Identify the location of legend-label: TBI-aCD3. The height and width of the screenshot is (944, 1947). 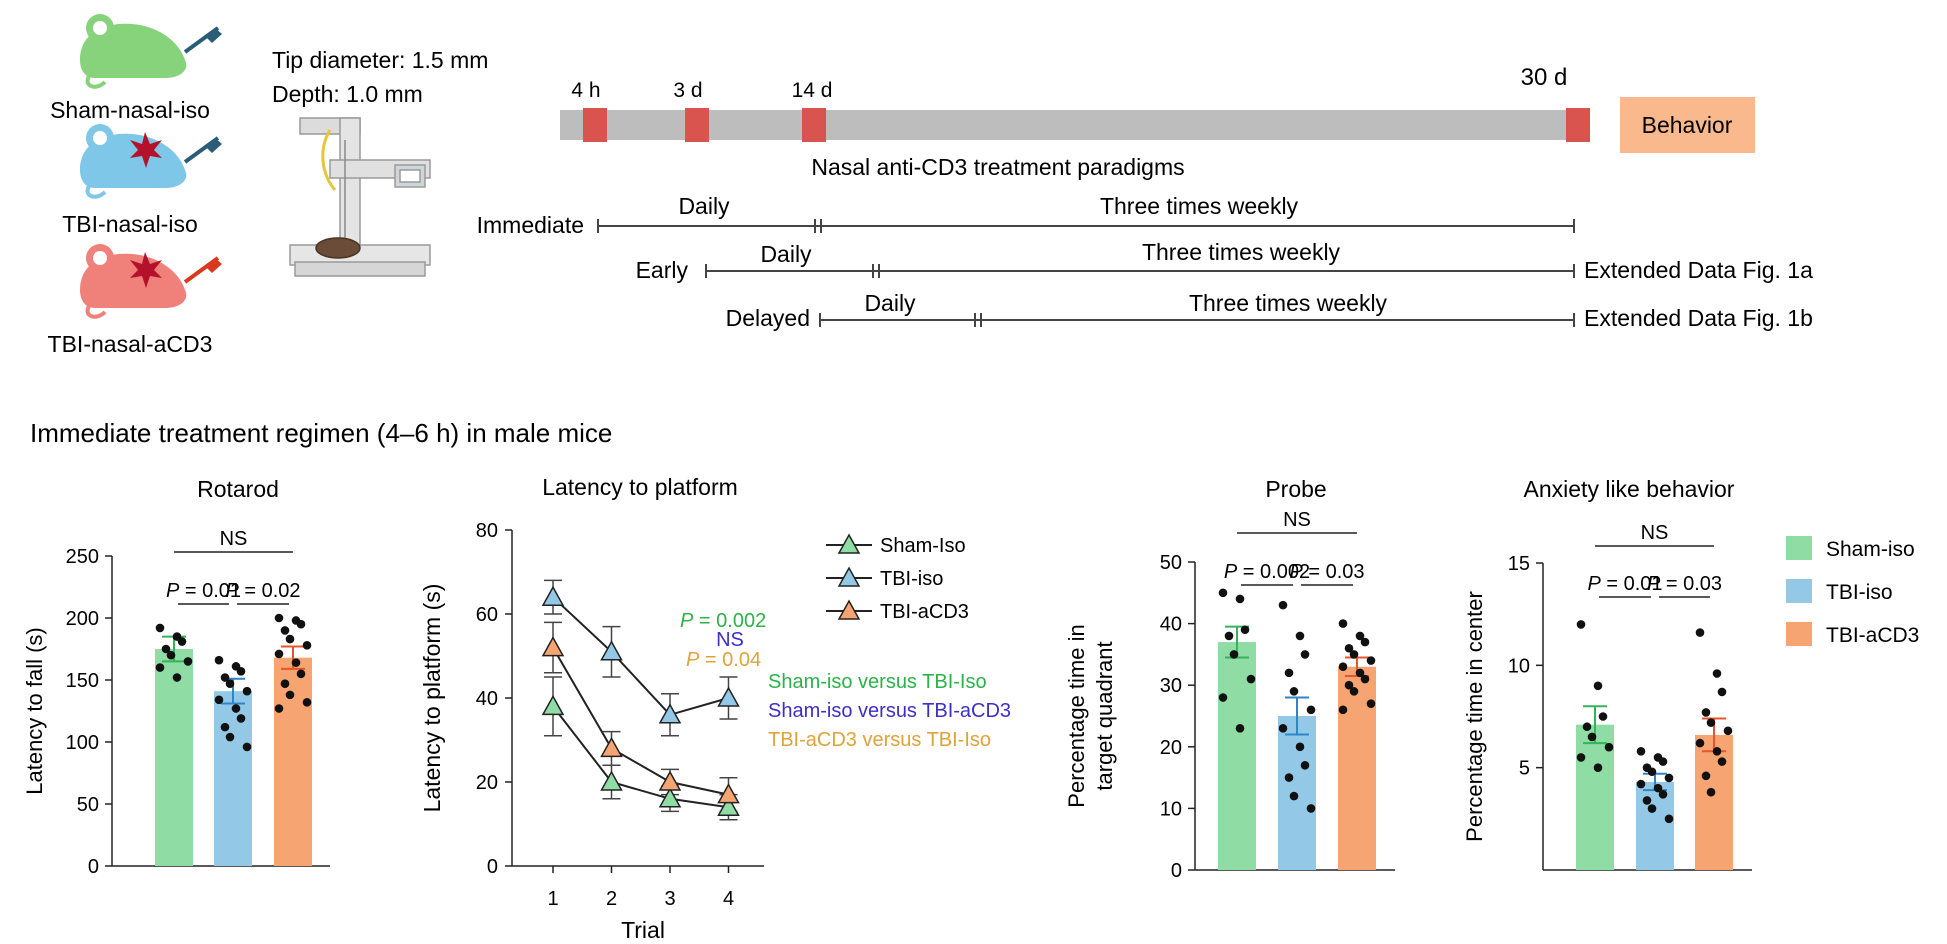
(924, 612).